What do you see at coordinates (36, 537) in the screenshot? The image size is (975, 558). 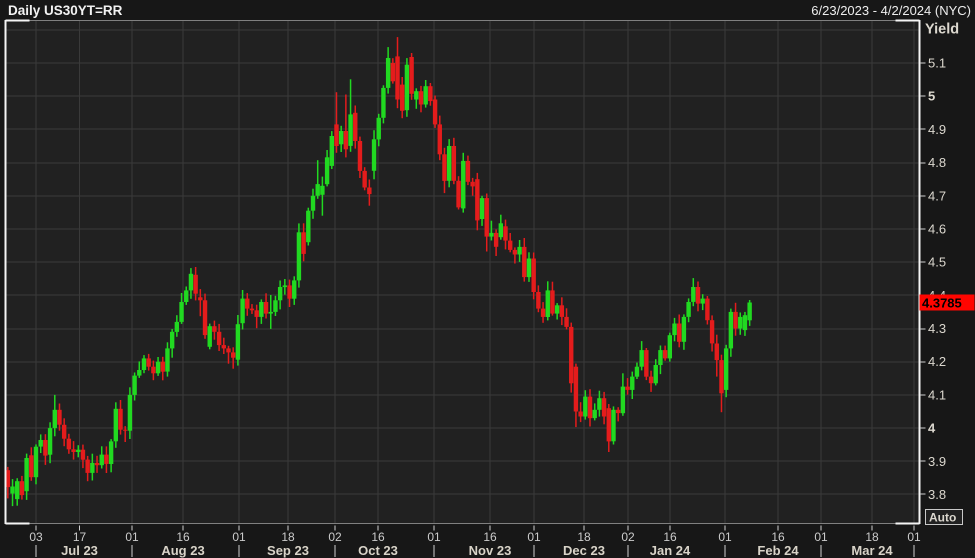 I see `svg-text: 03` at bounding box center [36, 537].